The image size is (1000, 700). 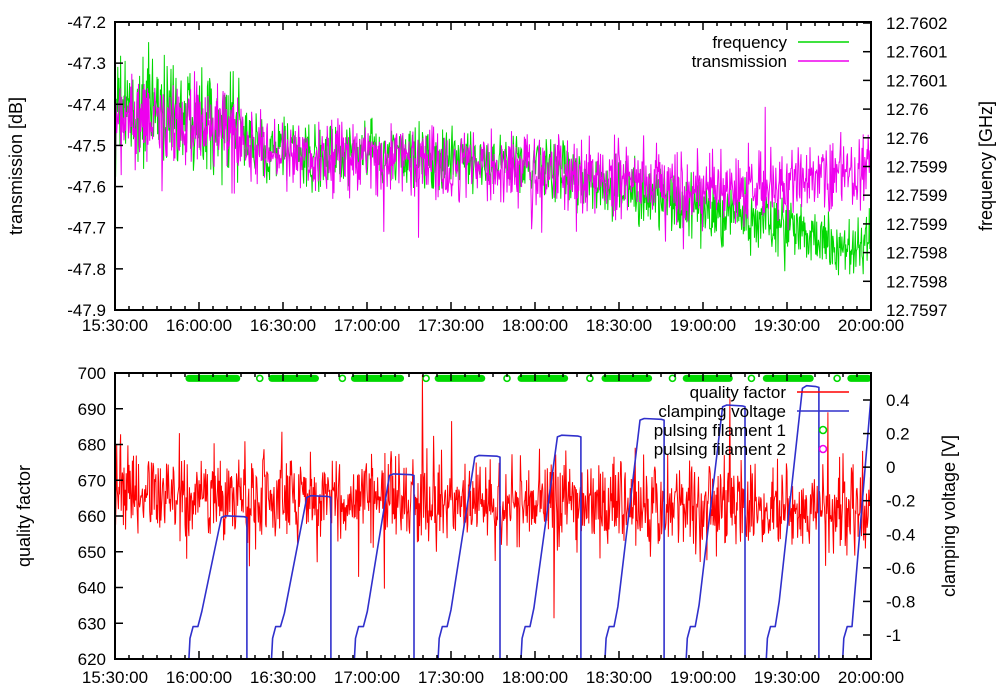 What do you see at coordinates (739, 61) in the screenshot?
I see `legend-label-transmission: transmission` at bounding box center [739, 61].